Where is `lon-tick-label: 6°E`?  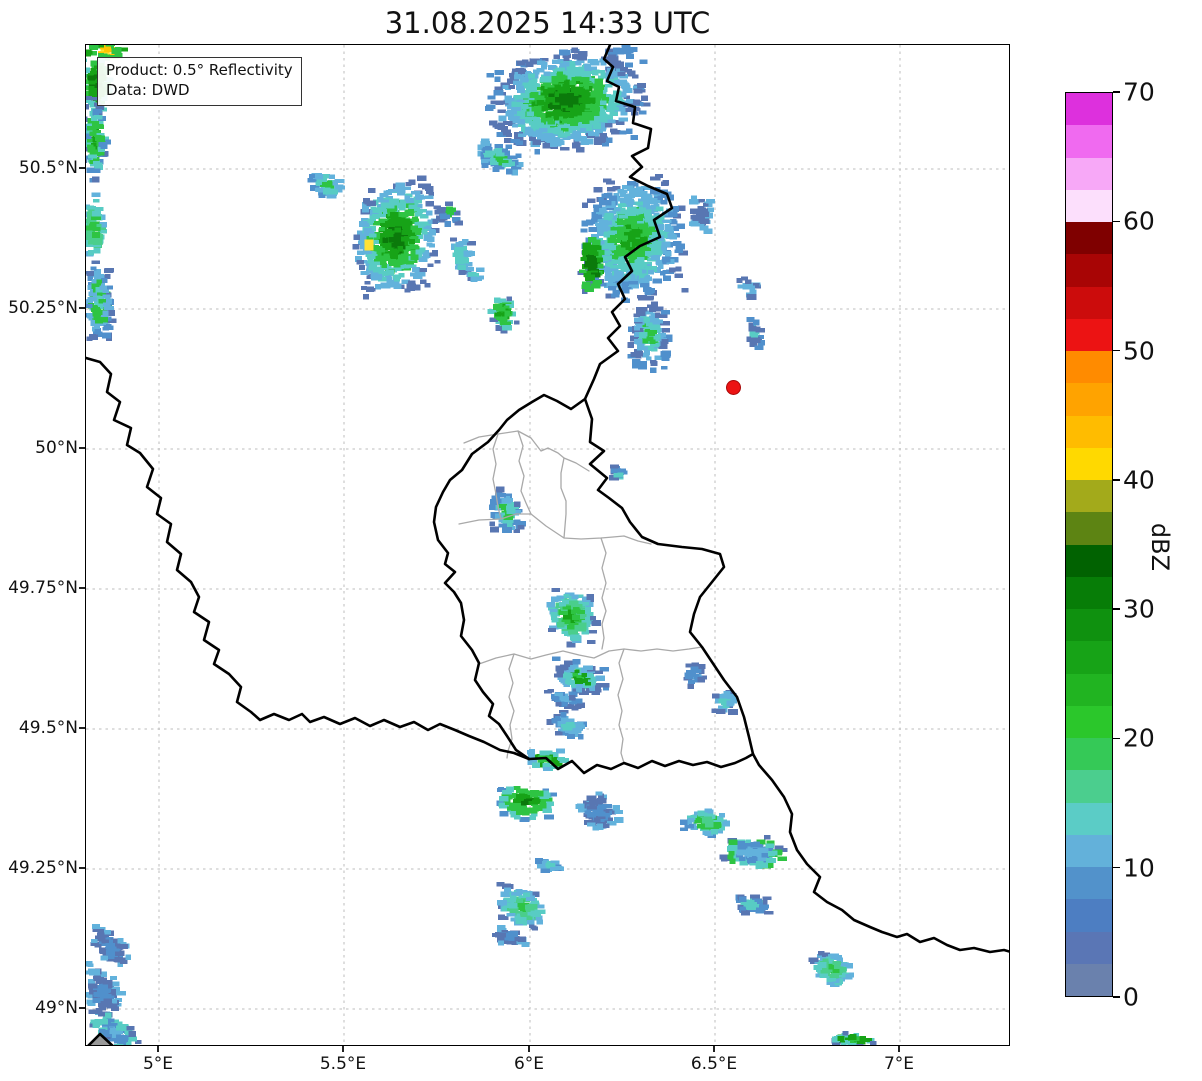
lon-tick-label: 6°E is located at coordinates (529, 1064).